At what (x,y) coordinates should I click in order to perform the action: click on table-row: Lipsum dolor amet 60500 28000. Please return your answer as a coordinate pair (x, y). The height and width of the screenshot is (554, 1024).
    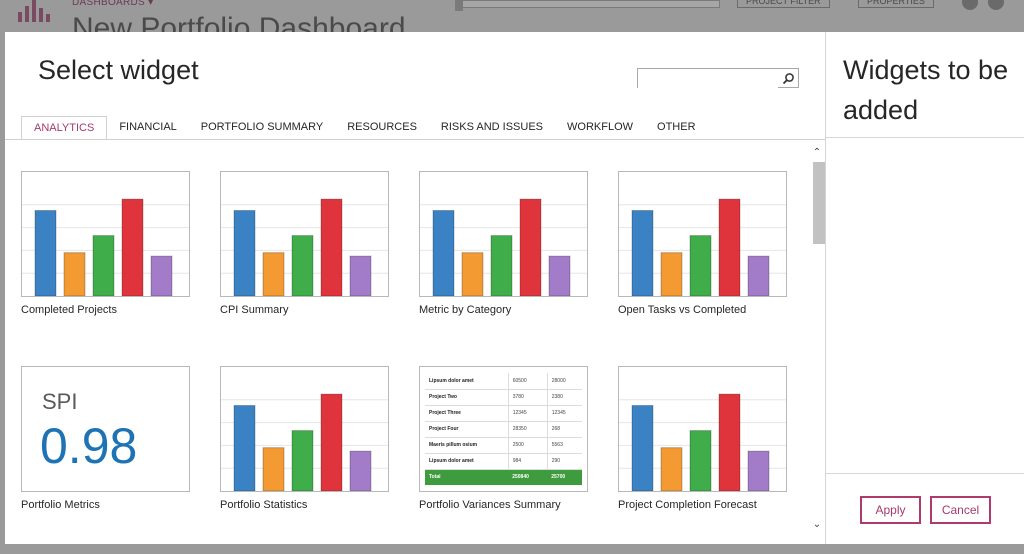
    Looking at the image, I should click on (503, 381).